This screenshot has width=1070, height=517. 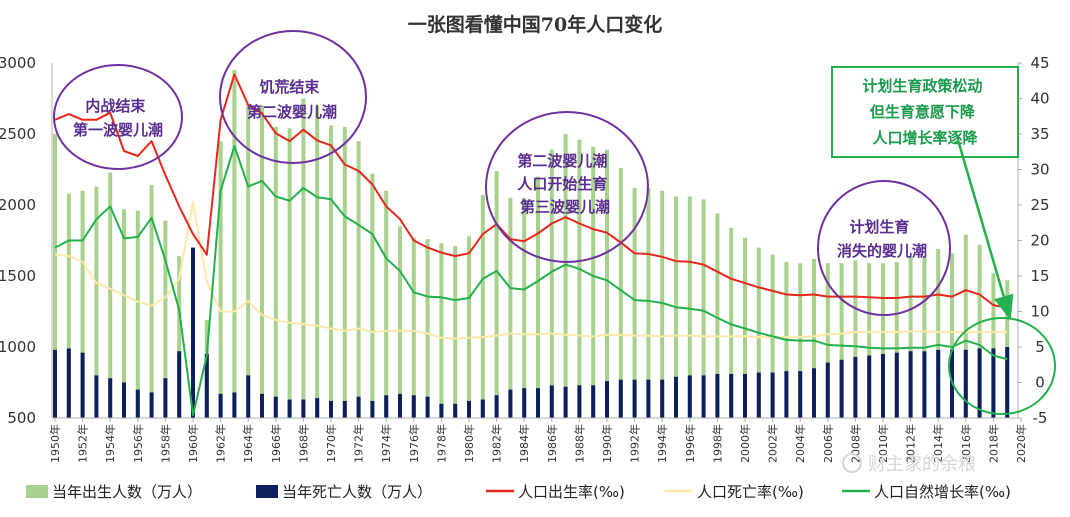 I want to click on legend-label-death-count: 当年死亡人数（万人）, so click(x=357, y=492).